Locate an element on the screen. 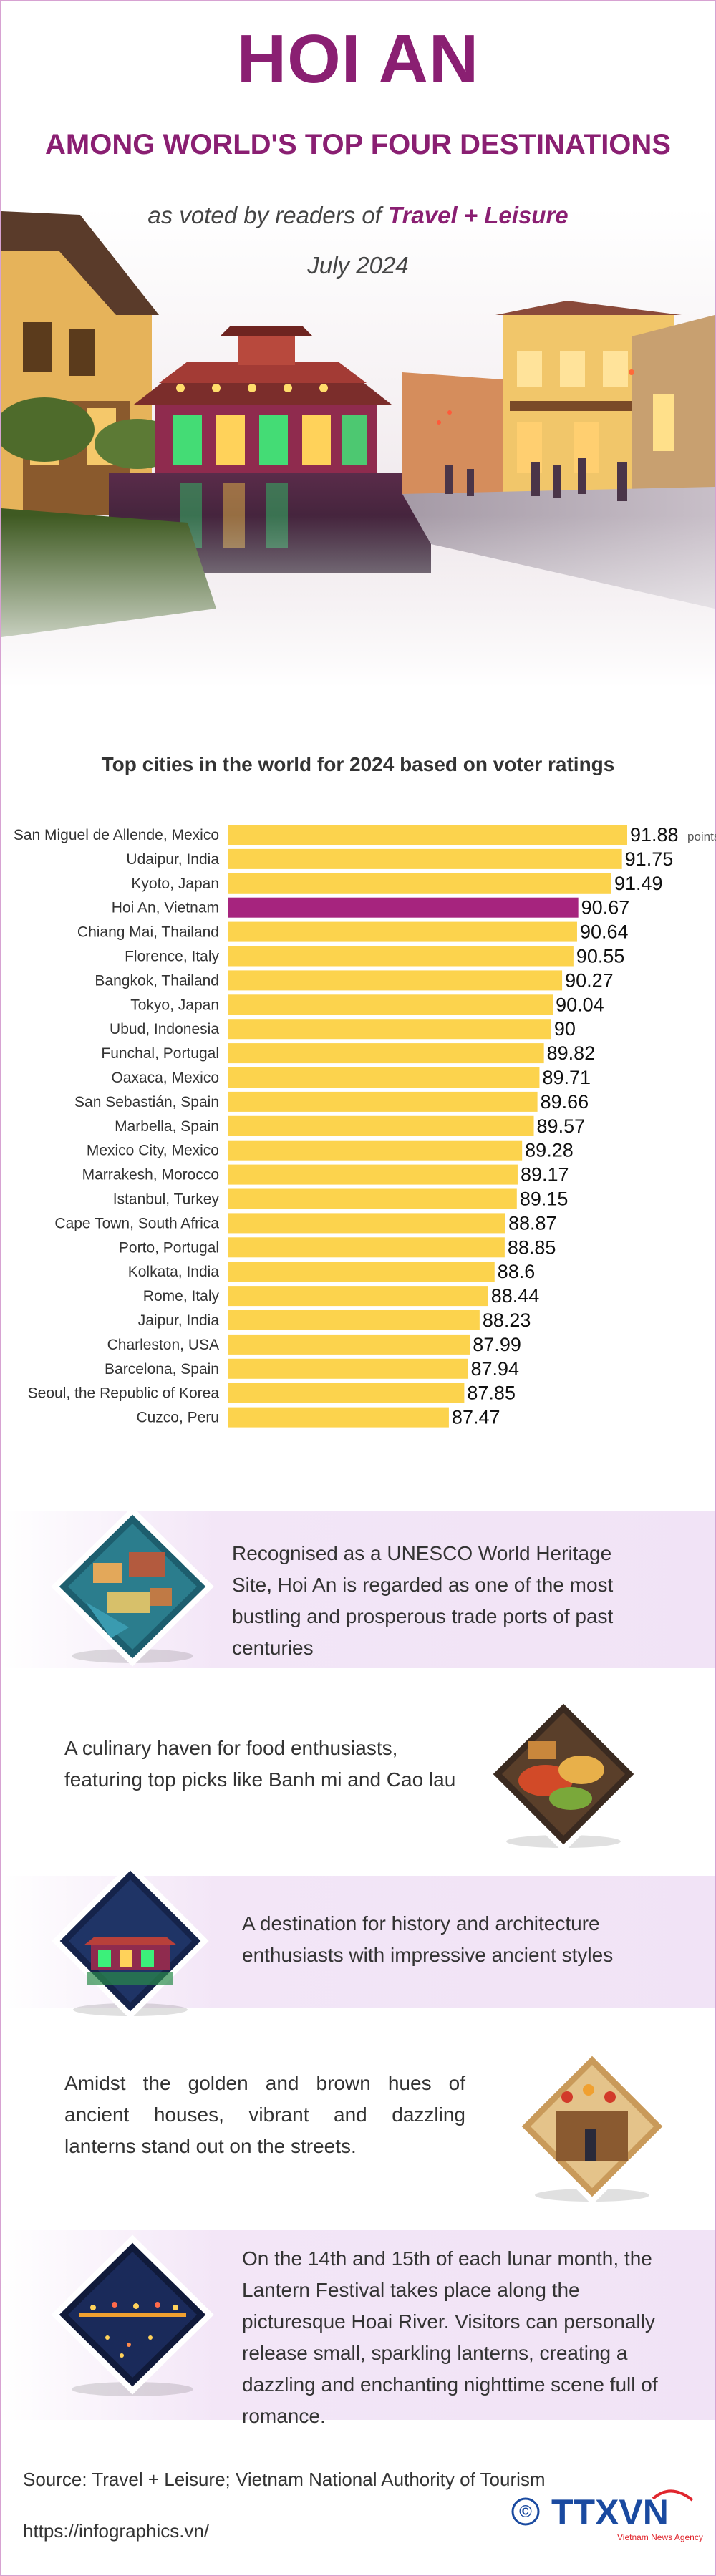  svg-text: TTXVN is located at coordinates (610, 2512).